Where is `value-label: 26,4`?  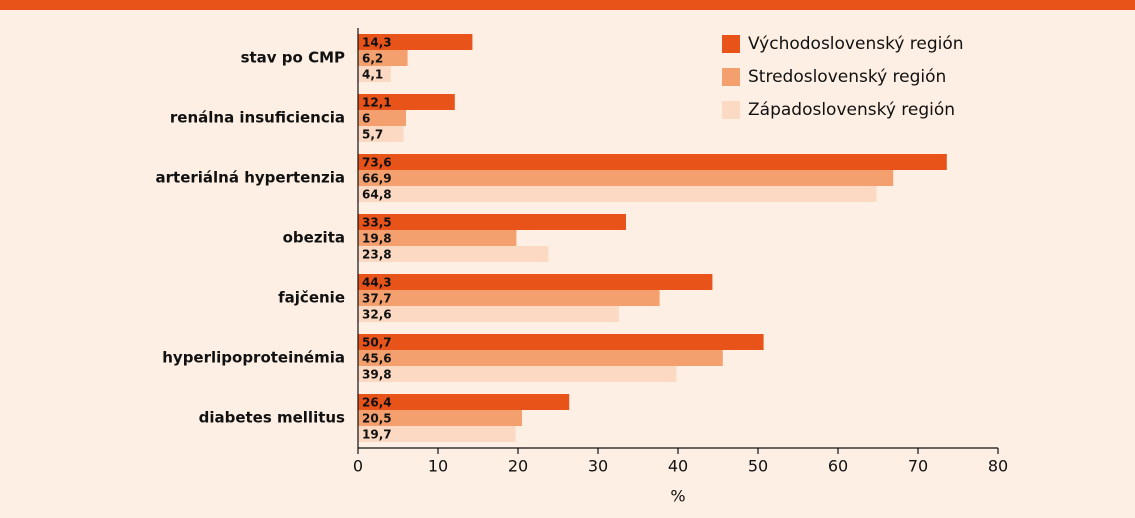 value-label: 26,4 is located at coordinates (377, 403).